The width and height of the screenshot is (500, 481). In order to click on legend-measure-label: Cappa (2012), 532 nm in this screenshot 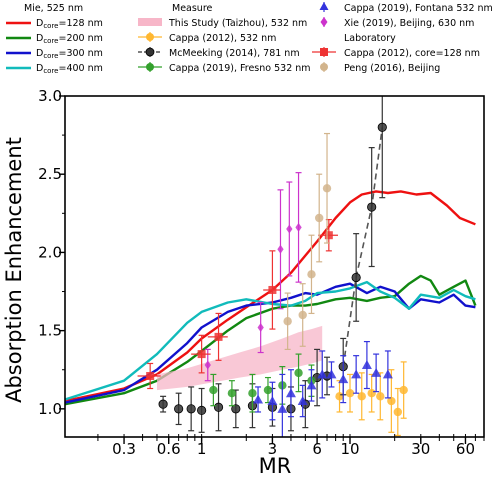, I will do `click(222, 38)`.